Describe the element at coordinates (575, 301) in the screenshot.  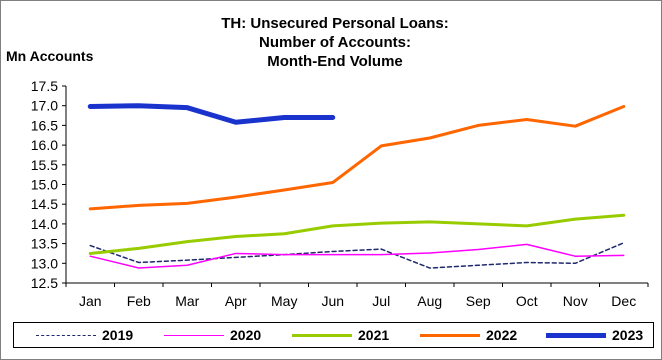
I see `x-tick-label: Nov` at that location.